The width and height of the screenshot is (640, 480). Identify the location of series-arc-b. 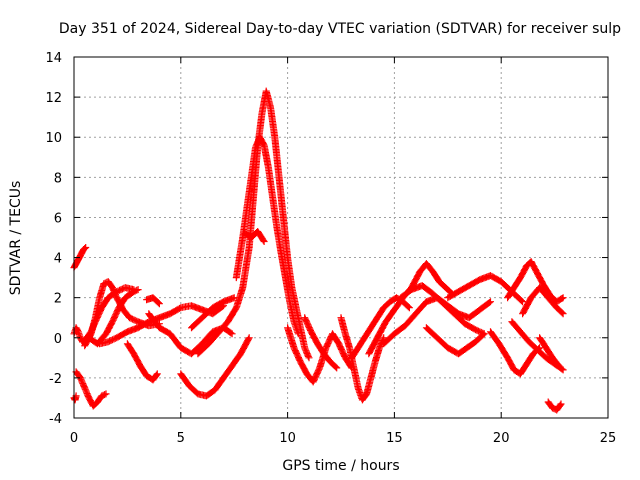
(75, 398).